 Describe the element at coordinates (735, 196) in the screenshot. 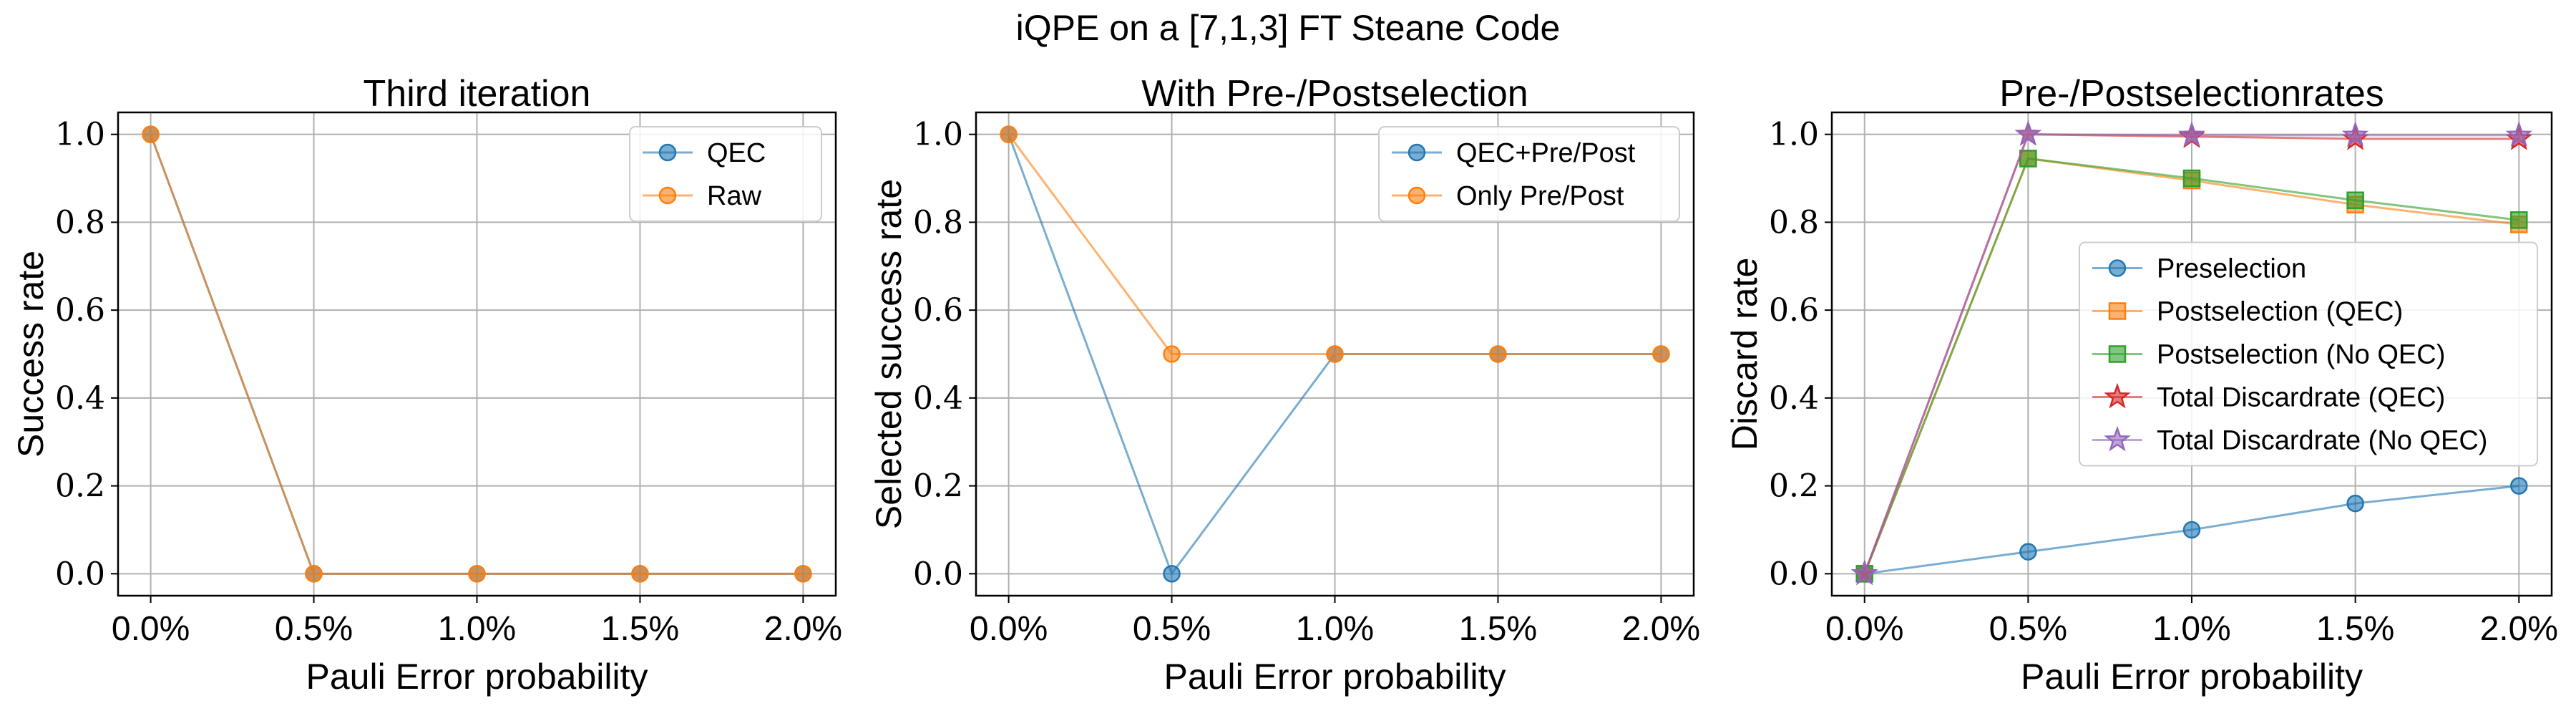

I see `legend-label: Raw` at that location.